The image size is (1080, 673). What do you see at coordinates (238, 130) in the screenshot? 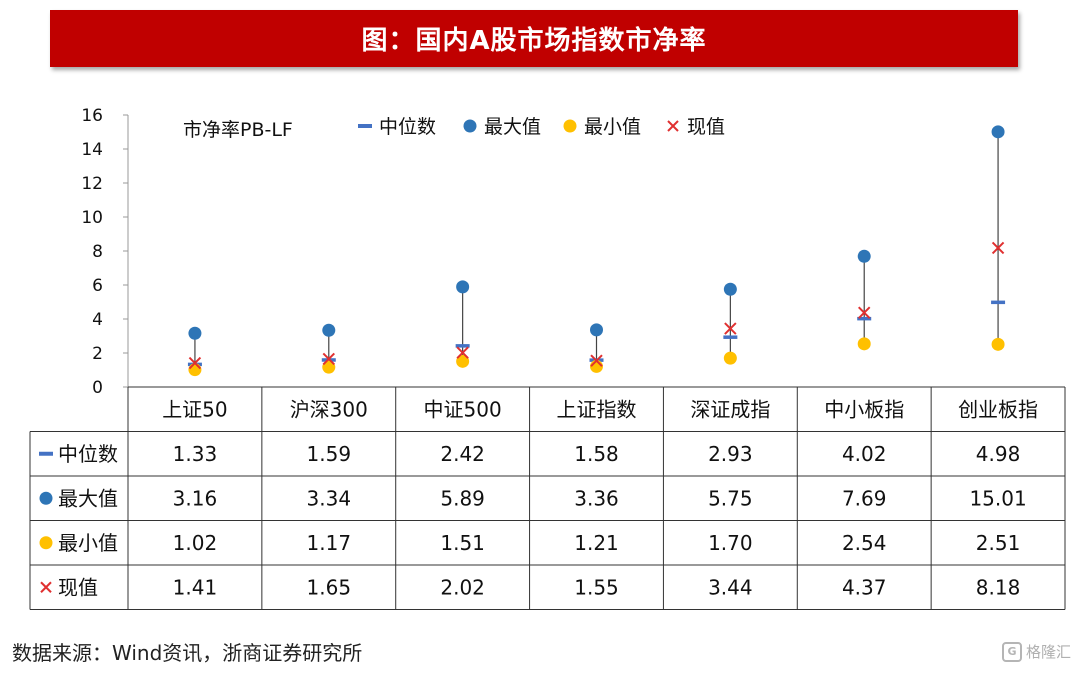
I see `chart-inner-label: 市净率PB-LF` at bounding box center [238, 130].